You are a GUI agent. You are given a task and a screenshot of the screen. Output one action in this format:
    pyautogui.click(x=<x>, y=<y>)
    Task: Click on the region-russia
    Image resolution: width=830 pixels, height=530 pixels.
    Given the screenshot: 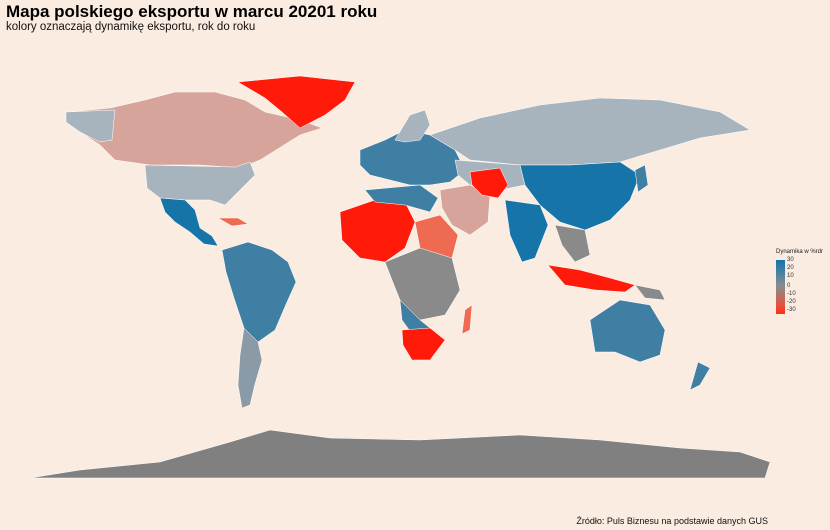 What is the action you would take?
    pyautogui.click(x=590, y=131)
    